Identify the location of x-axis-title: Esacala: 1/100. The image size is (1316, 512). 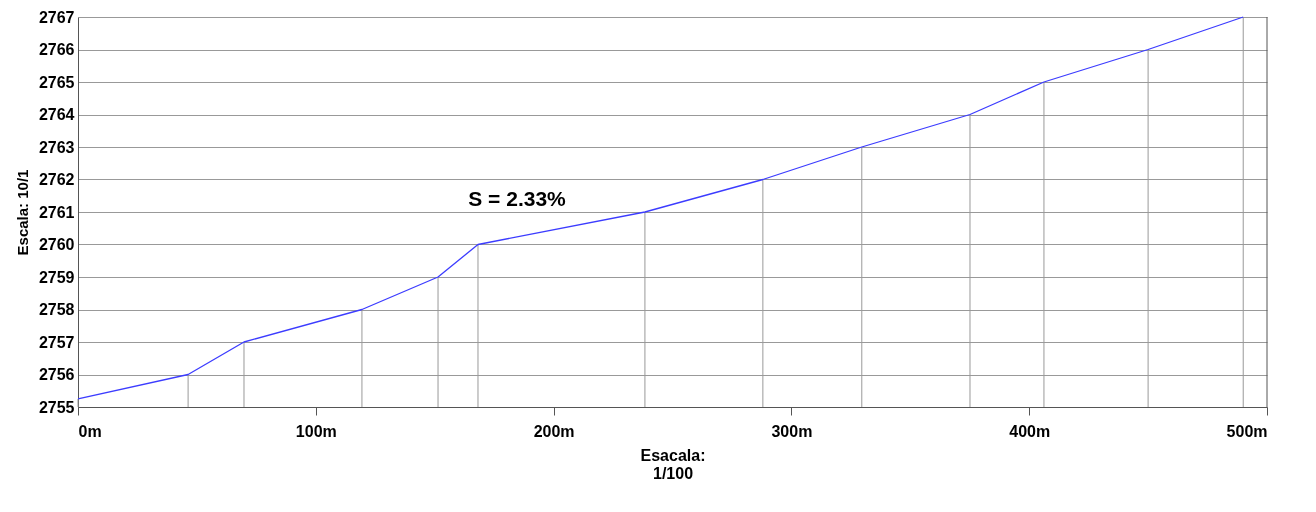
(673, 464).